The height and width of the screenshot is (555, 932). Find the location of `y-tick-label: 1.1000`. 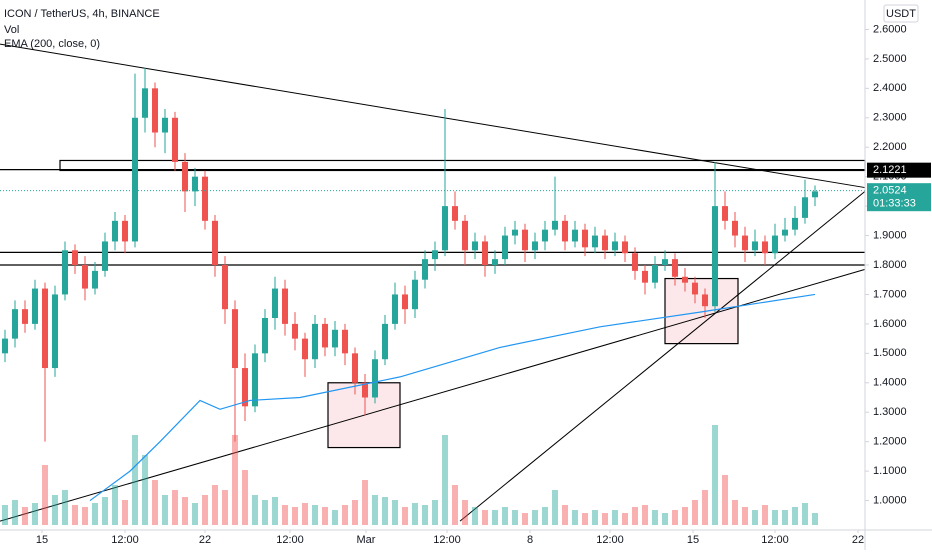

y-tick-label: 1.1000 is located at coordinates (890, 471).